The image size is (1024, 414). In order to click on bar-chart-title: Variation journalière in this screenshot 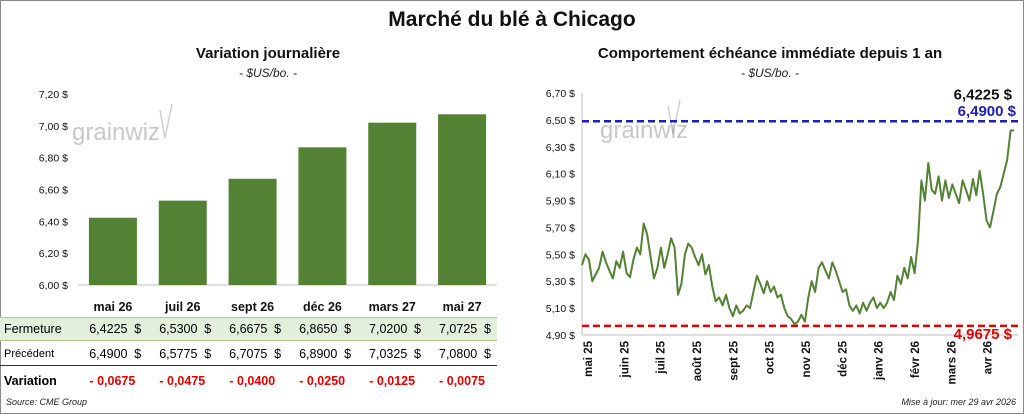, I will do `click(268, 53)`.